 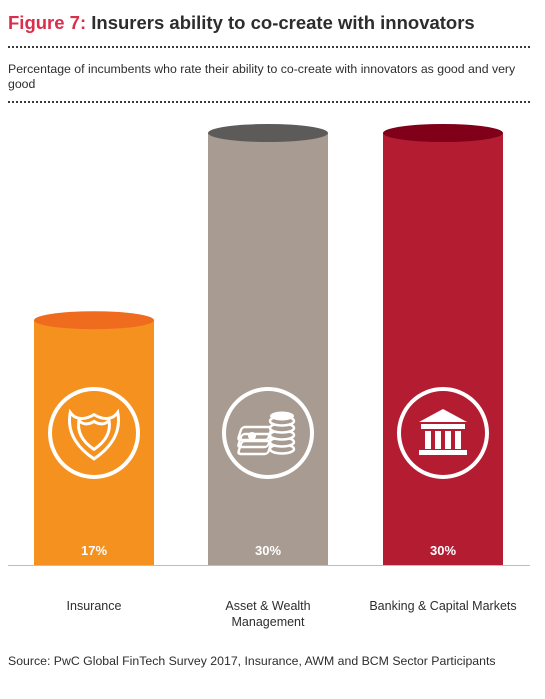 I want to click on subtitle-divider, so click(x=269, y=102).